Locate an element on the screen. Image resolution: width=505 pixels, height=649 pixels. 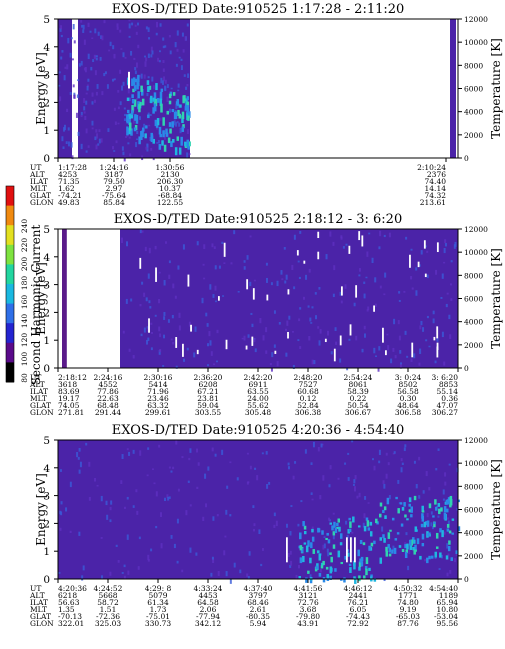
spectrogram-region is located at coordinates (289, 298).